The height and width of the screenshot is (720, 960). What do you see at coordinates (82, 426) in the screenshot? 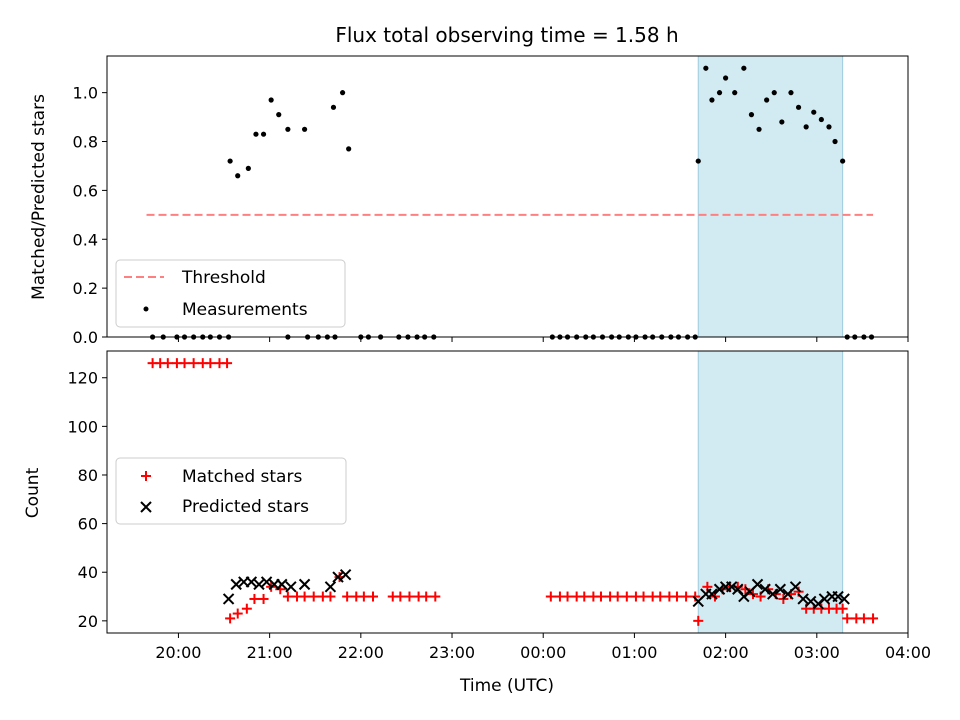
I see `bottom-y-tick-label: 100` at bounding box center [82, 426].